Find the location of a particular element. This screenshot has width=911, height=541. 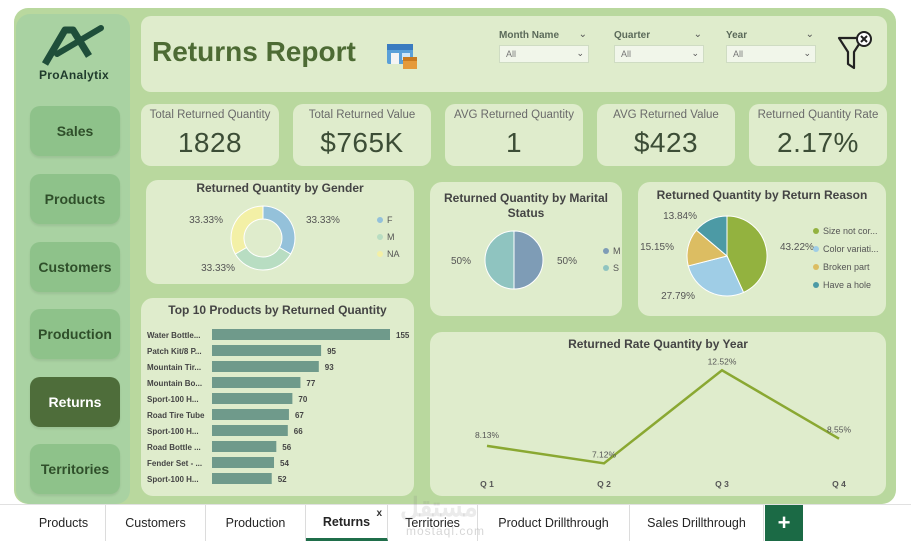

legend-label: S is located at coordinates (616, 268).